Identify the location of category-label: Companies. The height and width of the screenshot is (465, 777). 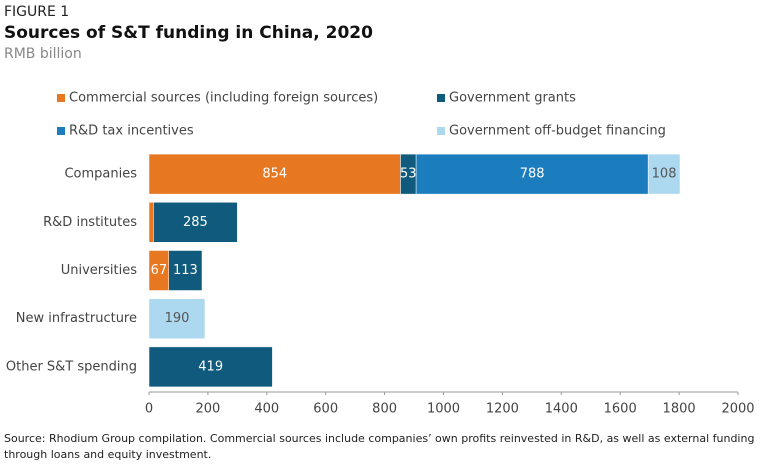
(100, 174).